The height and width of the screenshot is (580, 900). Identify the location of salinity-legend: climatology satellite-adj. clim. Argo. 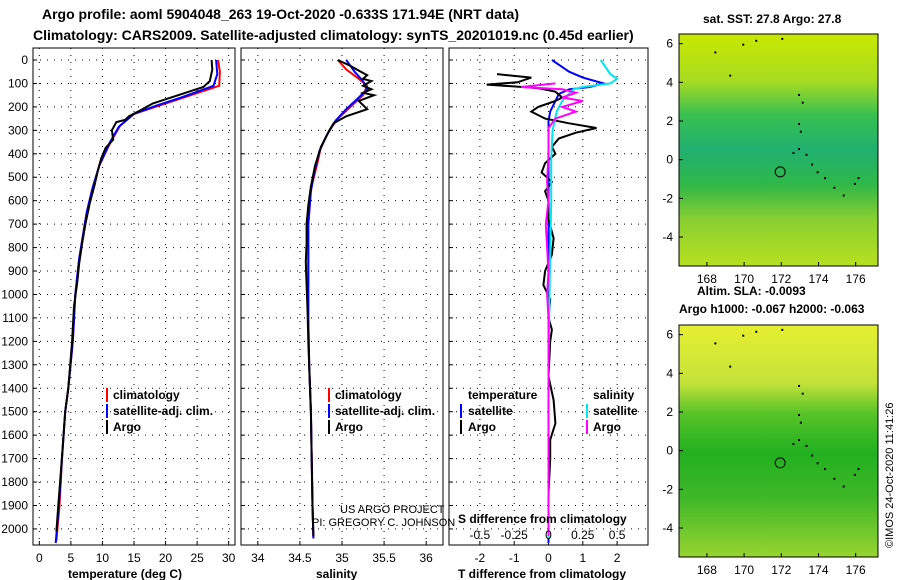
(381, 411).